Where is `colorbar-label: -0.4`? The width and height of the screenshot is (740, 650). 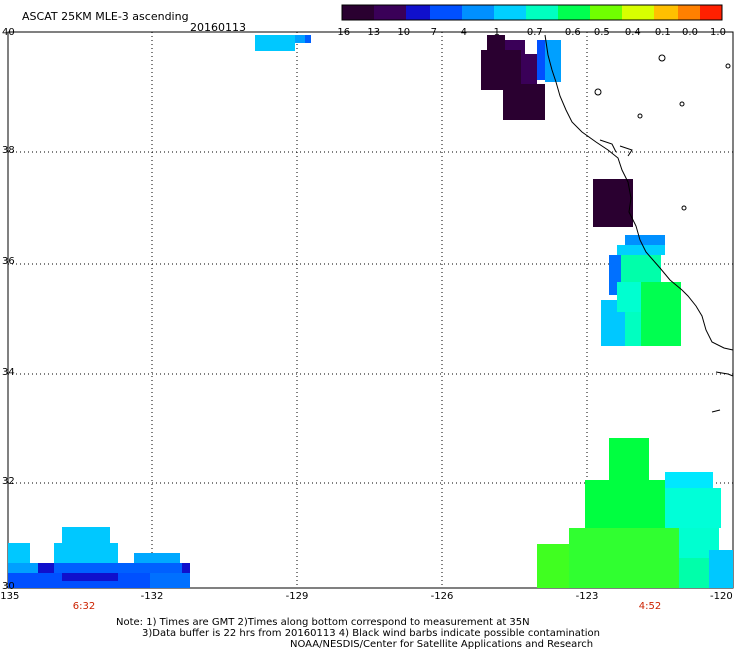
colorbar-label: -0.4 is located at coordinates (631, 32).